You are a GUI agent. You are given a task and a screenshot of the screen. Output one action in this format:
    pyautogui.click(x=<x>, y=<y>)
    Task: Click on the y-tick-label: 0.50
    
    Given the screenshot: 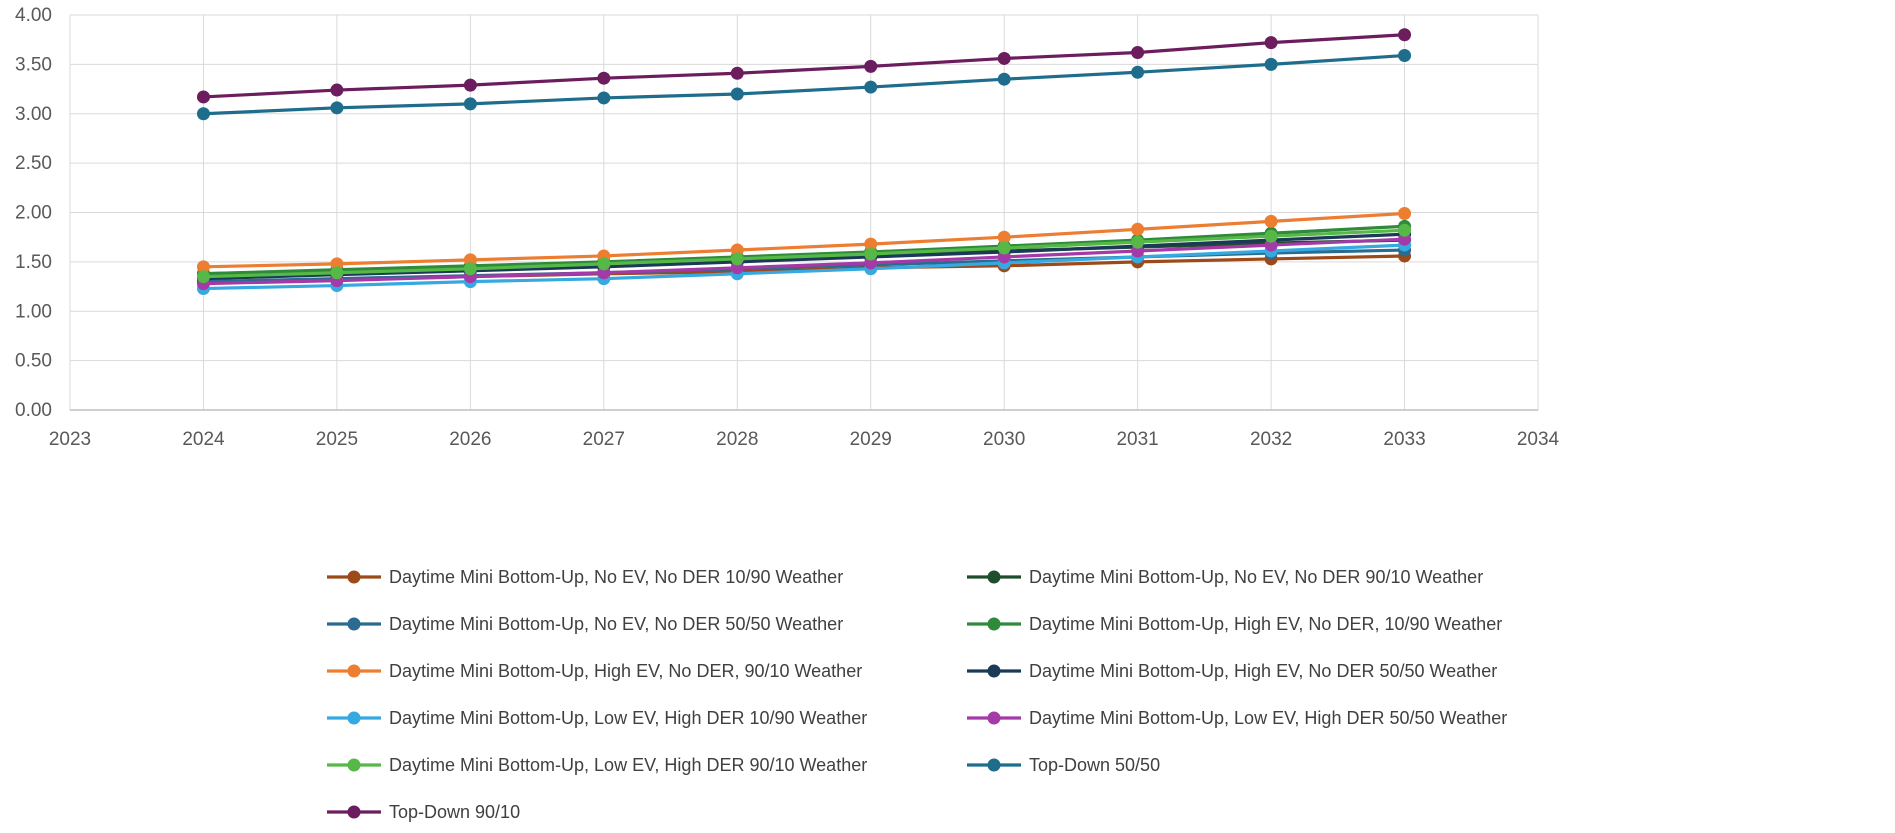 What is the action you would take?
    pyautogui.click(x=33, y=361)
    